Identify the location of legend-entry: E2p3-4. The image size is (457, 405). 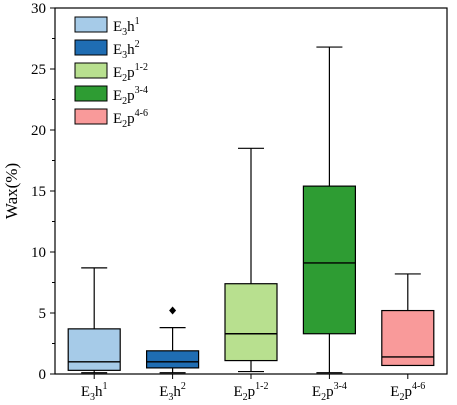
(111, 96).